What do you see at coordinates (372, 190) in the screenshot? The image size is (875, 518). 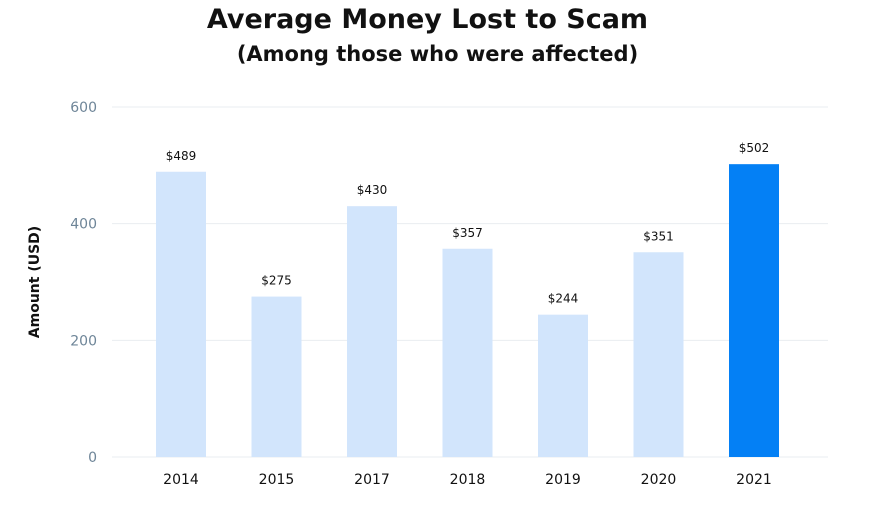 I see `data-label: $430` at bounding box center [372, 190].